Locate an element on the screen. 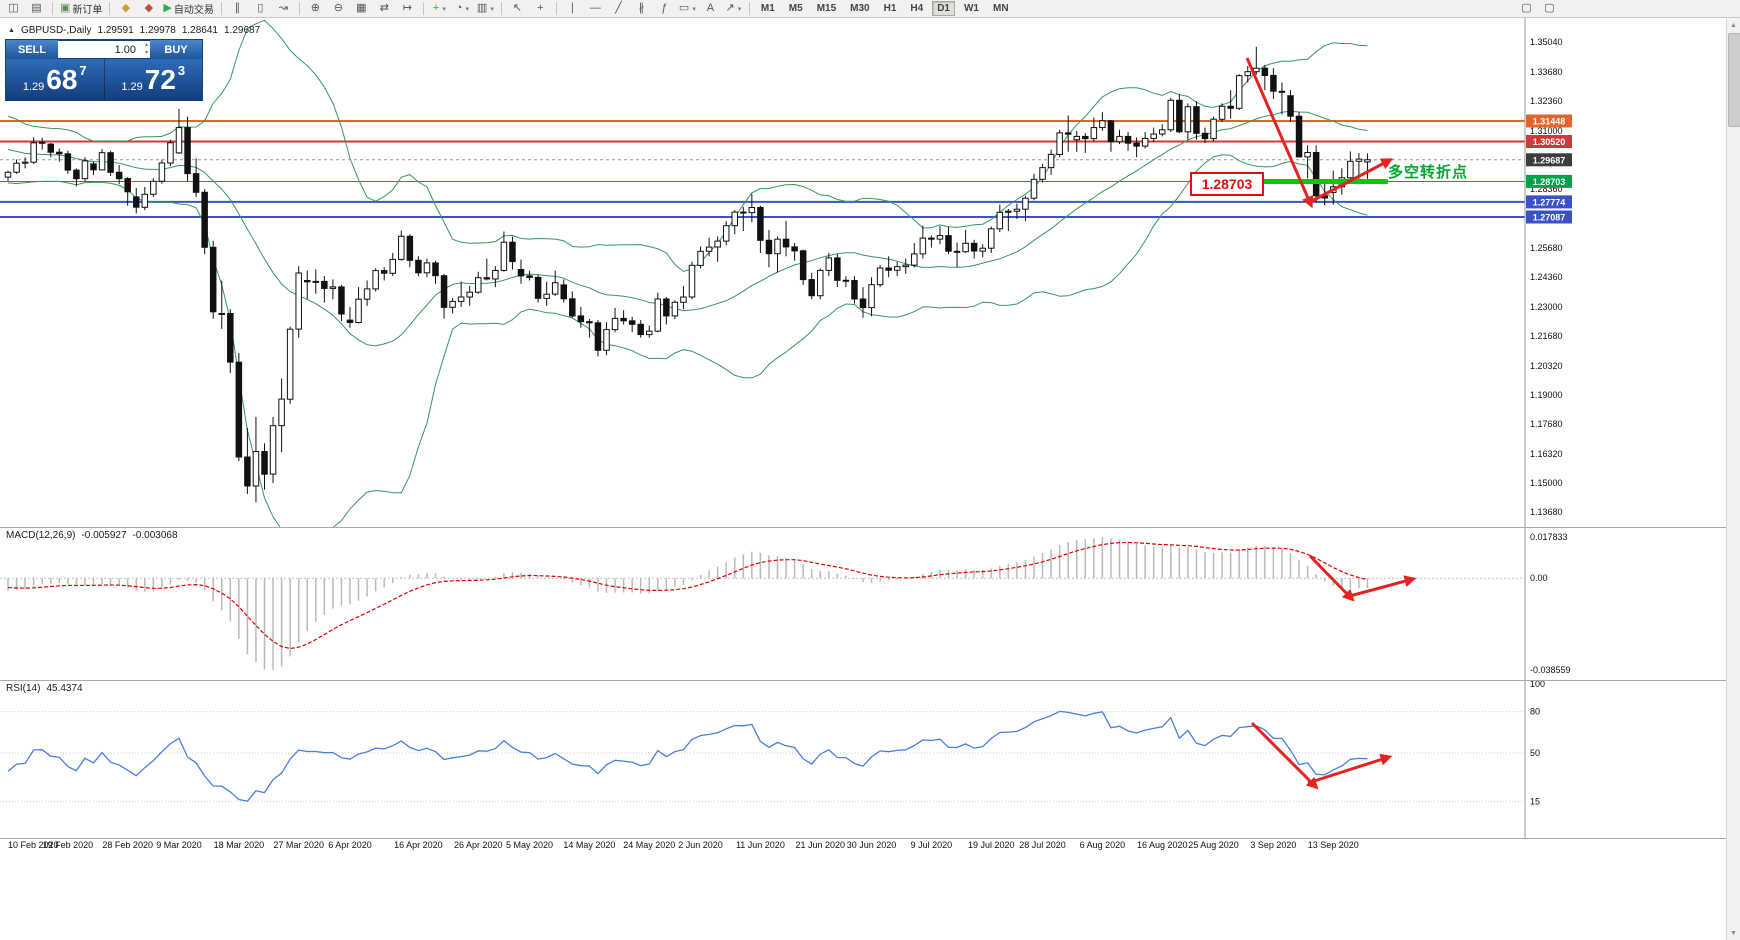  buy-price: 1.29 72 3 is located at coordinates (154, 79).